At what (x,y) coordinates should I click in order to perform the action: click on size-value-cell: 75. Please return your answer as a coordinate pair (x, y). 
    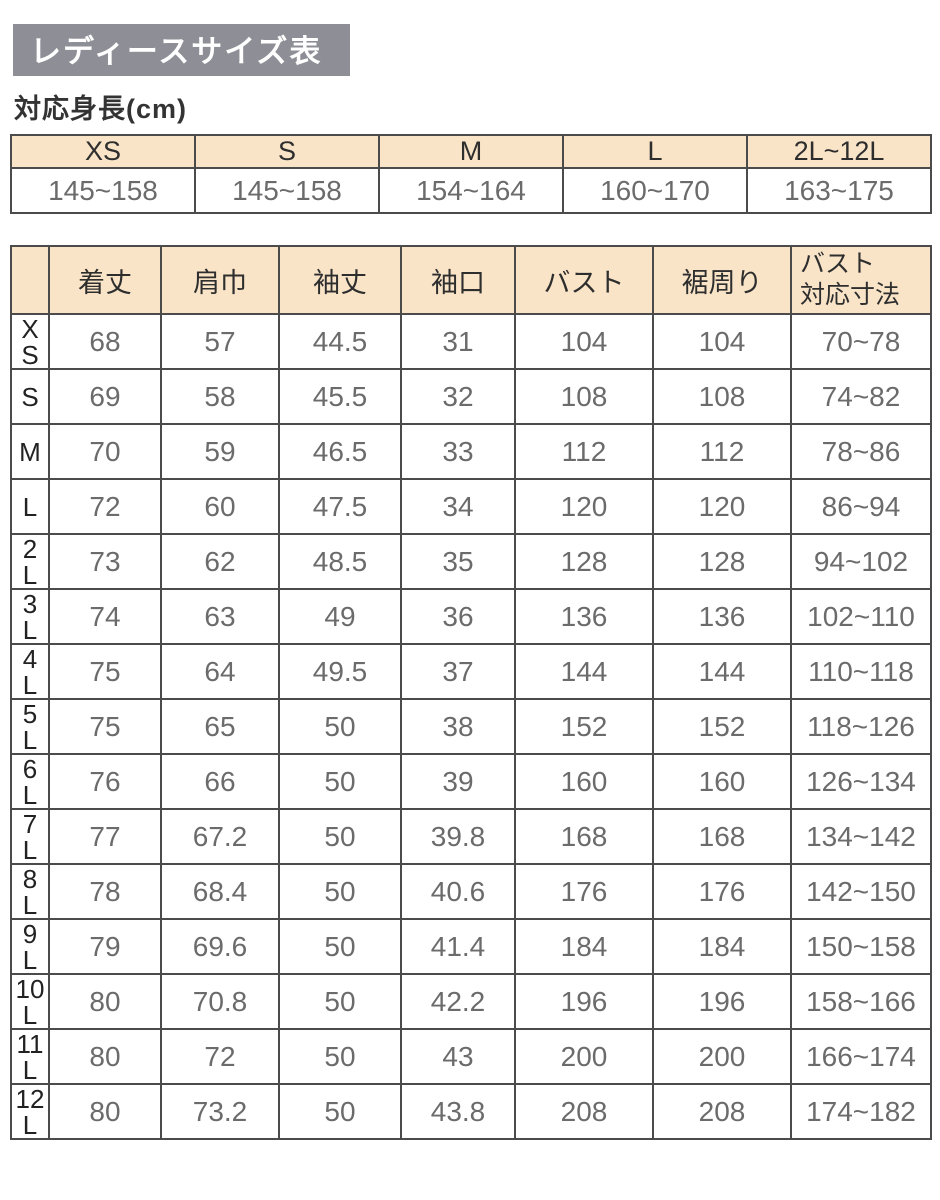
    Looking at the image, I should click on (105, 671).